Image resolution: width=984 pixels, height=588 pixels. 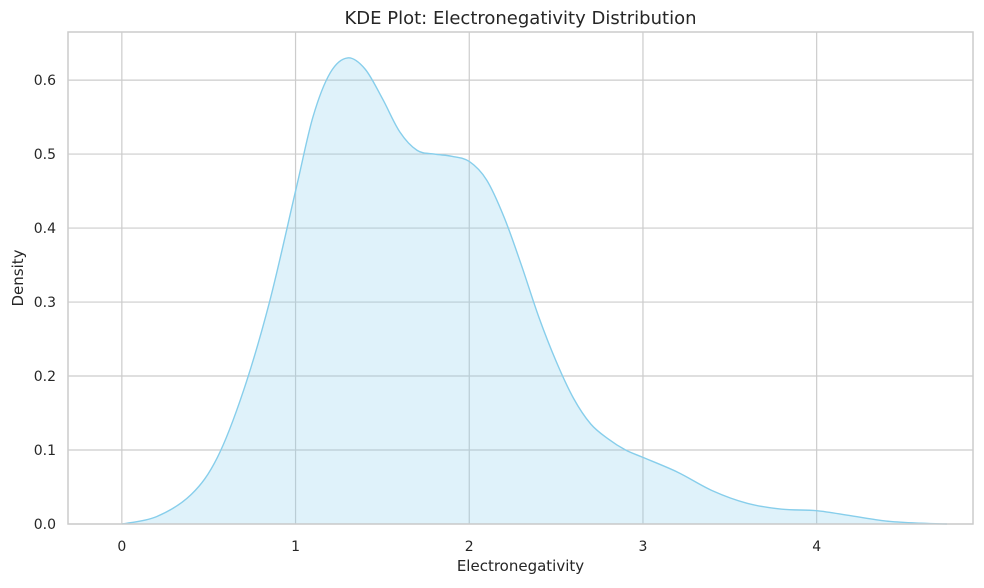 What do you see at coordinates (520, 566) in the screenshot?
I see `x-axis-label: Electronegativity` at bounding box center [520, 566].